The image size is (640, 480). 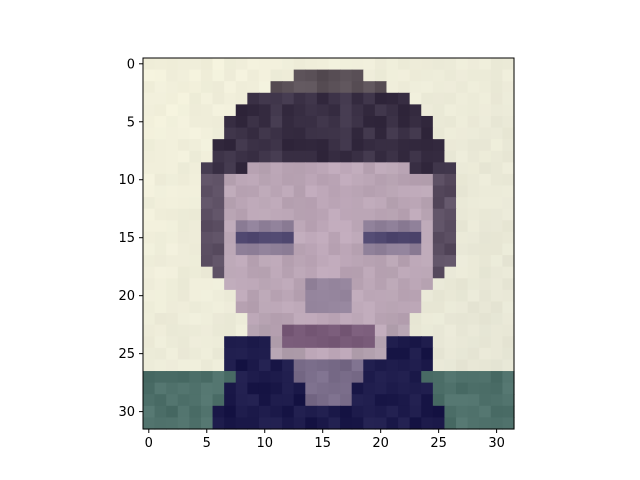 What do you see at coordinates (126, 296) in the screenshot?
I see `y-tick-label: 20` at bounding box center [126, 296].